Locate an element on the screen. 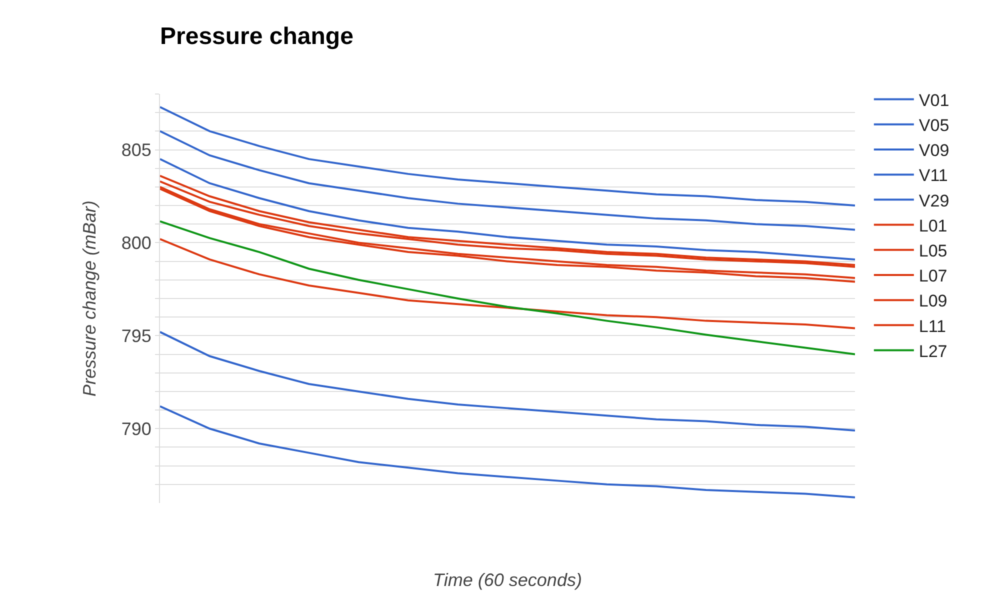  legend-label: L01 is located at coordinates (933, 226).